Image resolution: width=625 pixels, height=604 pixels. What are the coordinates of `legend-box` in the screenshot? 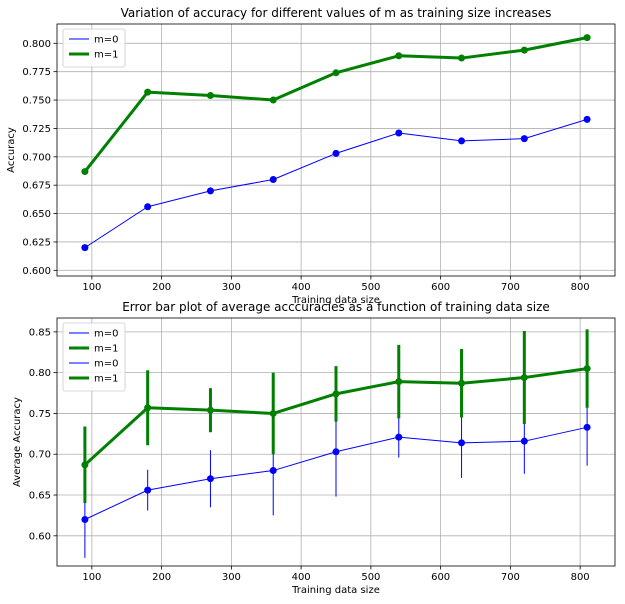 It's located at (94, 357).